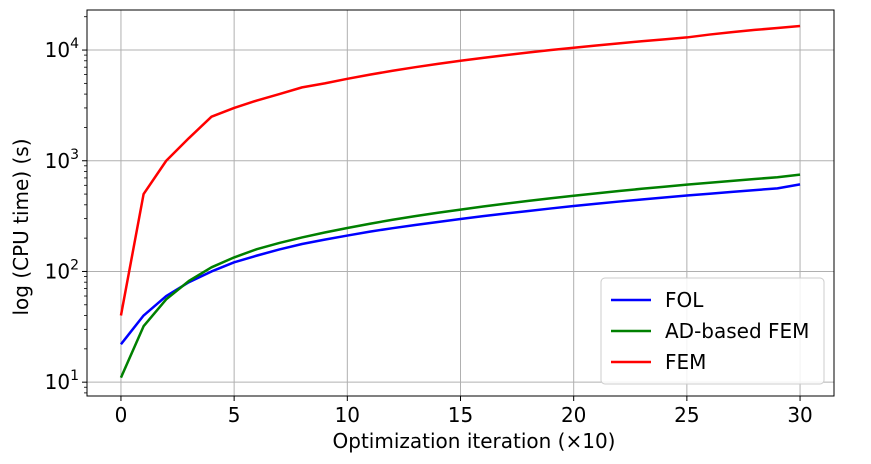 This screenshot has height=464, width=871. What do you see at coordinates (474, 441) in the screenshot?
I see `x-axis-label: Optimization iteration (×10)` at bounding box center [474, 441].